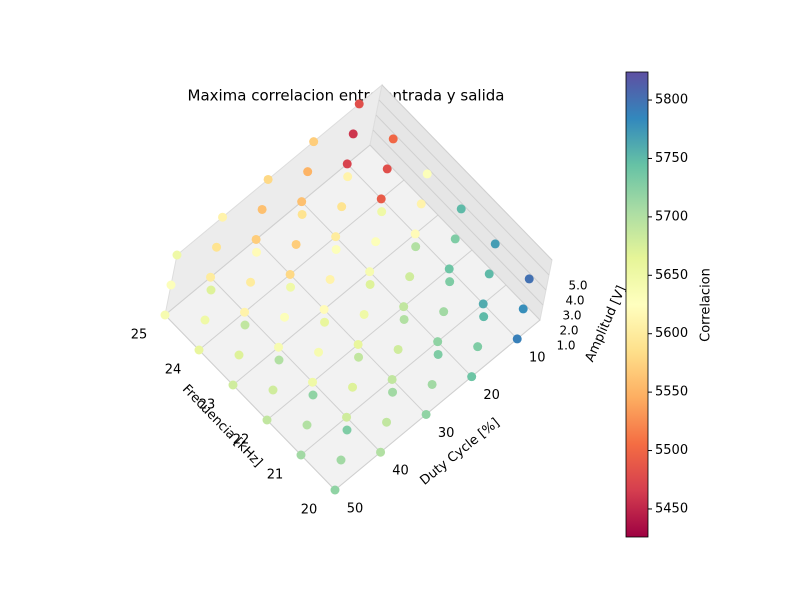 The height and width of the screenshot is (603, 798). I want to click on z-tick-label: 2.0, so click(568, 331).